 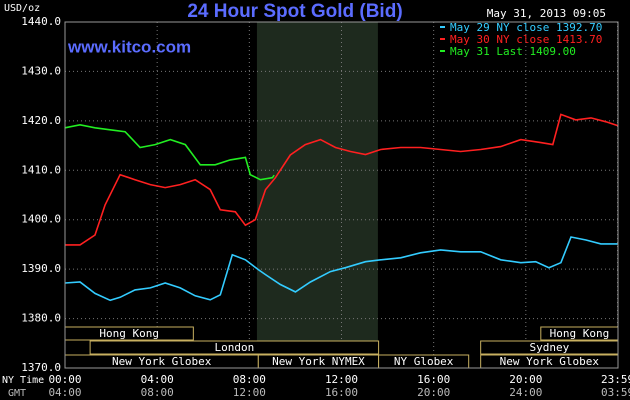 I want to click on x2-tick-label: 08:00, so click(x=157, y=392).